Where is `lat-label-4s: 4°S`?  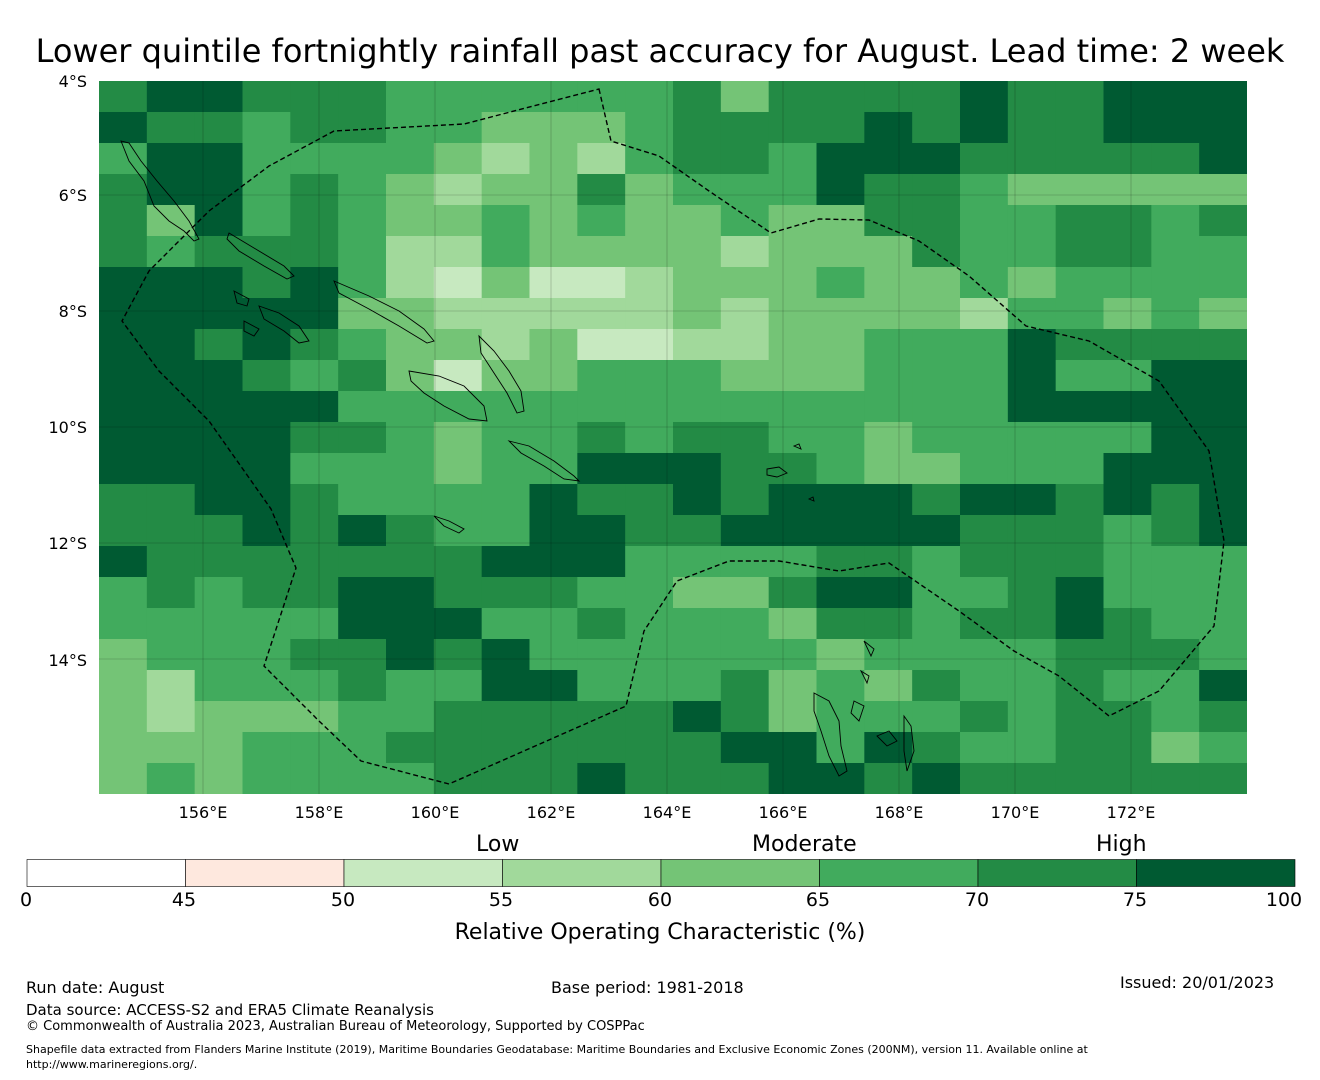
lat-label-4s: 4°S is located at coordinates (72, 81).